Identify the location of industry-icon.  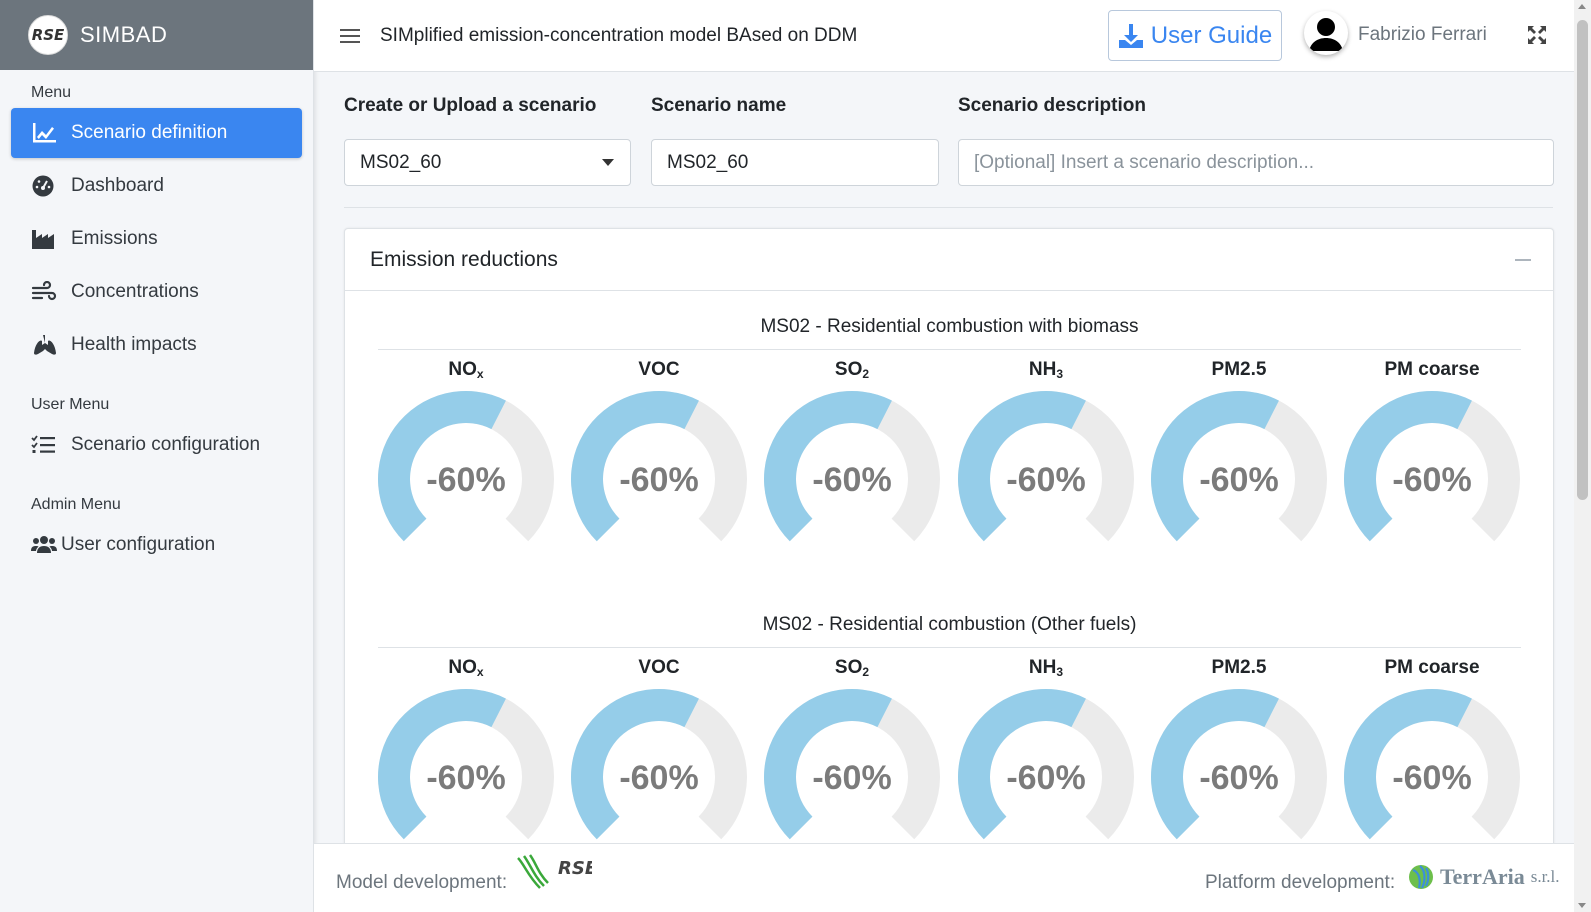
(43, 239).